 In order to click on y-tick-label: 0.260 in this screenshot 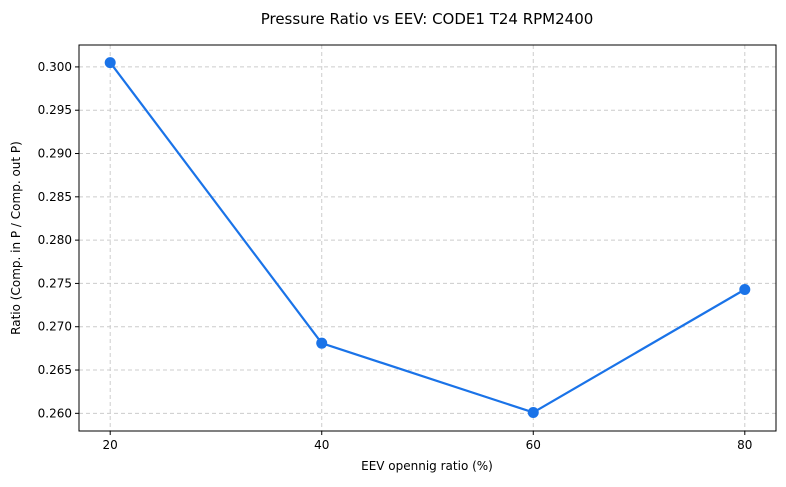, I will do `click(55, 413)`.